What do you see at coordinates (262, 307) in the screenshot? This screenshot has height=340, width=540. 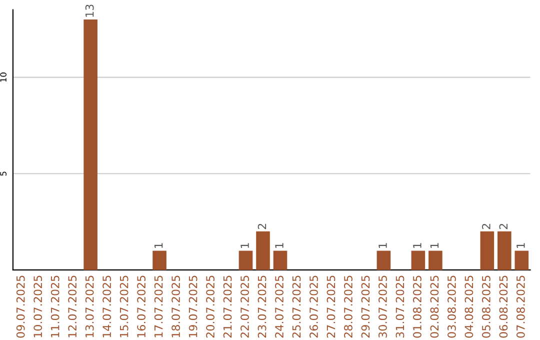 I see `x-tick-label: 23.07.2025` at bounding box center [262, 307].